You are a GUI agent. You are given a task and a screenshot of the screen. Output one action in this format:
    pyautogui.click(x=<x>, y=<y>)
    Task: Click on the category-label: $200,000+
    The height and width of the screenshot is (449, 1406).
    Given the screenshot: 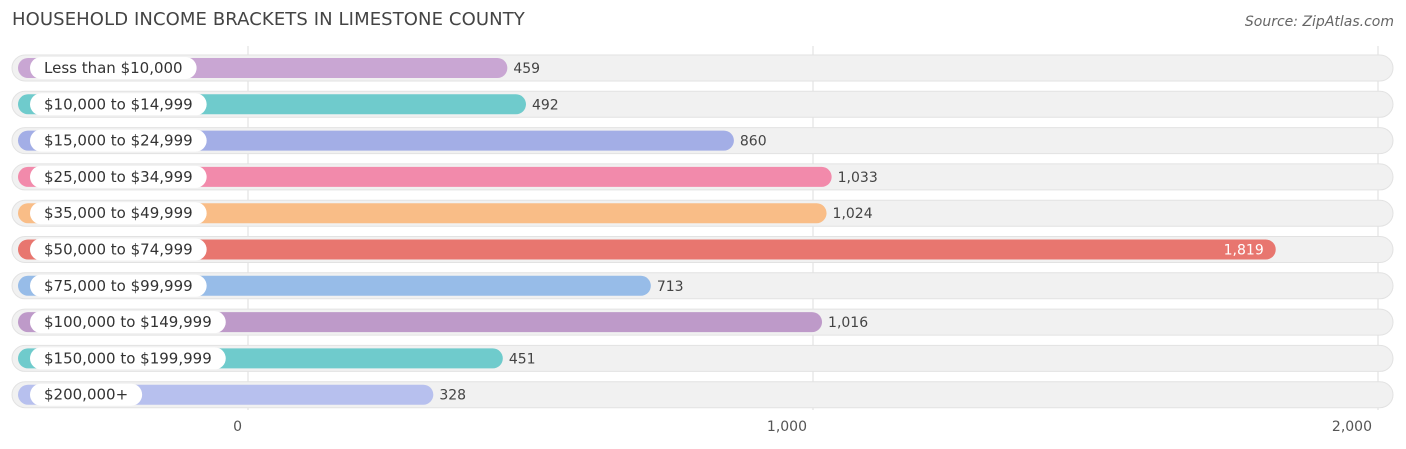 What is the action you would take?
    pyautogui.click(x=86, y=395)
    